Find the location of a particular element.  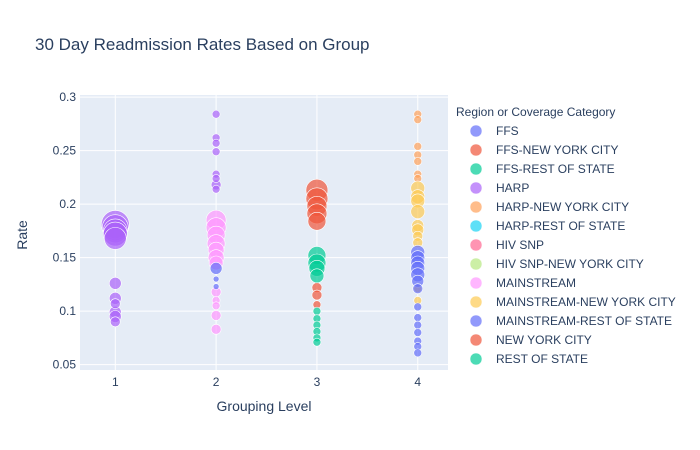

legend-item-rest-of-state: REST OF STATE is located at coordinates (528, 359).